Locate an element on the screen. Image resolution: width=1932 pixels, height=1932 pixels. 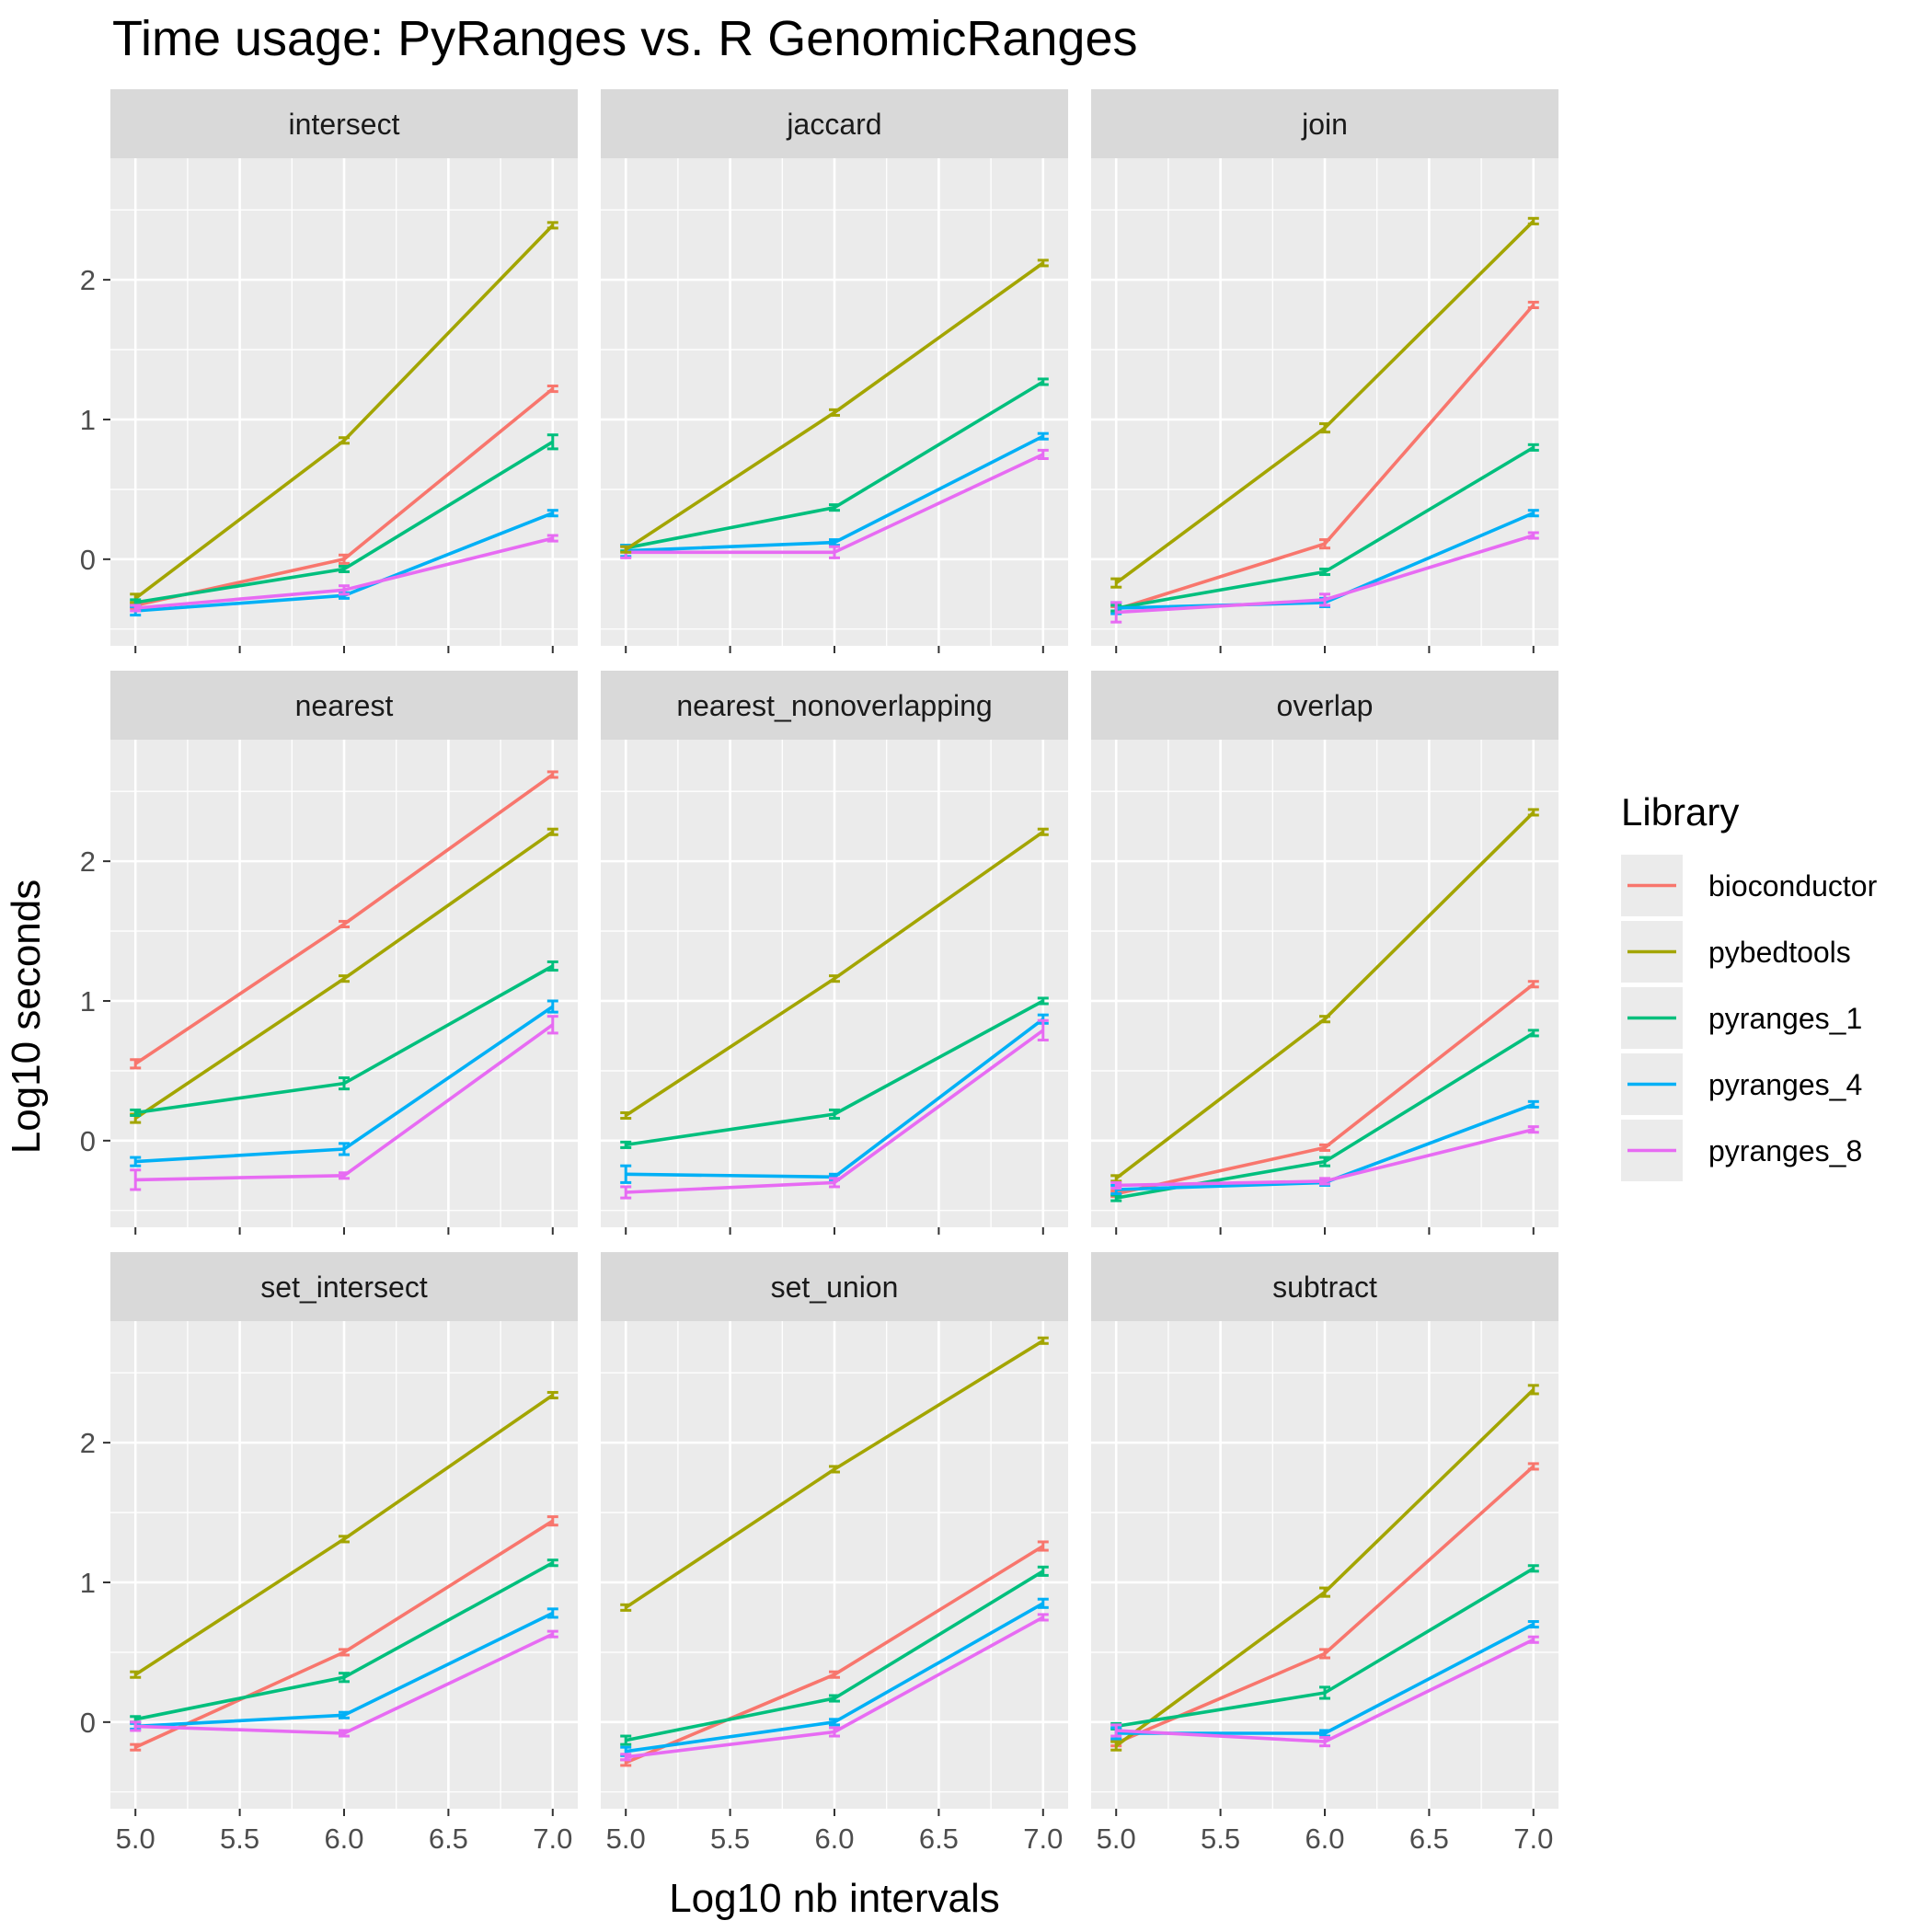
facet-strip-label: nearest is located at coordinates (344, 705).